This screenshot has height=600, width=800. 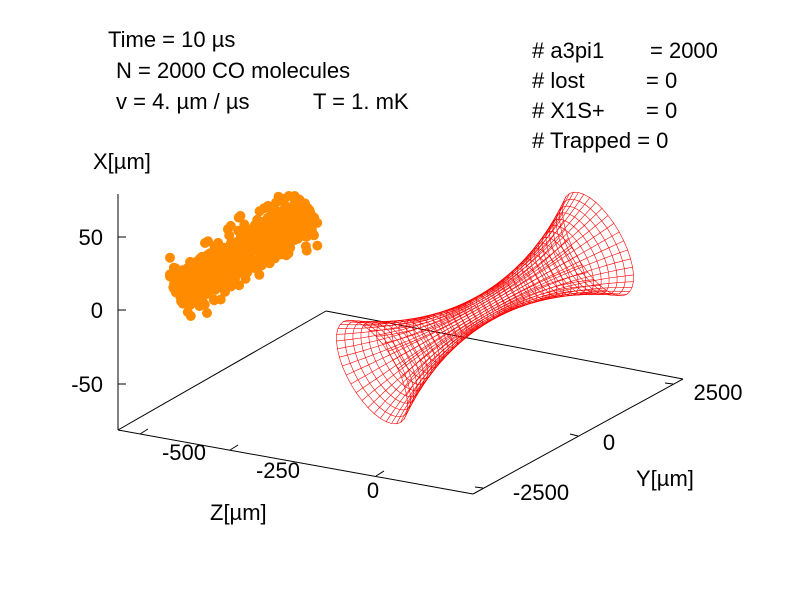 I want to click on y-tick-label-0: 0, so click(x=609, y=442).